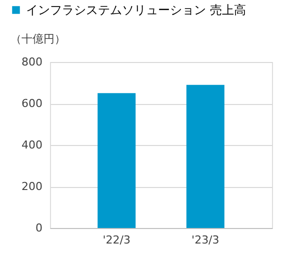 The width and height of the screenshot is (288, 260). What do you see at coordinates (32, 103) in the screenshot?
I see `y-tick-label: 600` at bounding box center [32, 103].